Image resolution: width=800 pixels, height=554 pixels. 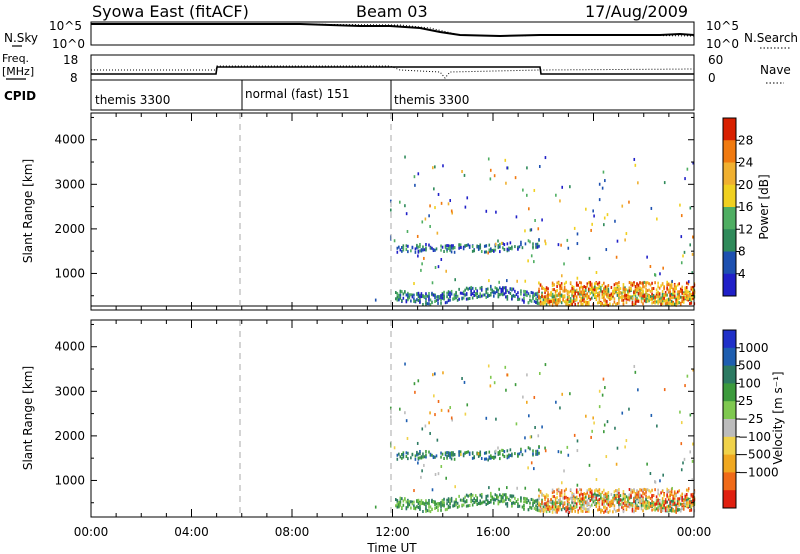 I want to click on velocity-colorbar-tick-label: −500, so click(x=754, y=455).